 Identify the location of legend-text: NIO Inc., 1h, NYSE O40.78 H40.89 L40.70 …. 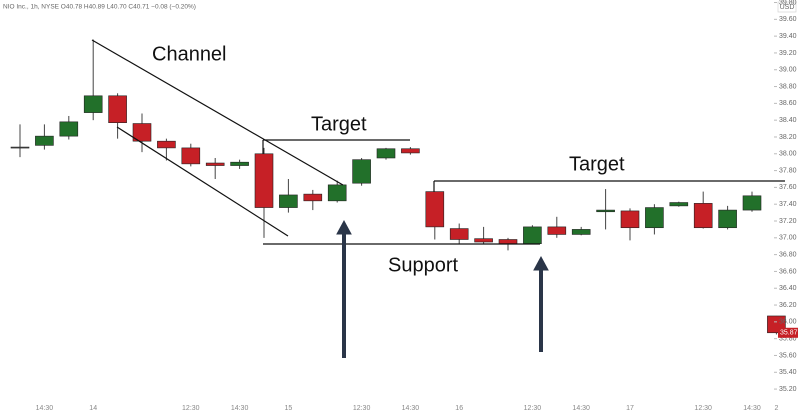
(99, 7).